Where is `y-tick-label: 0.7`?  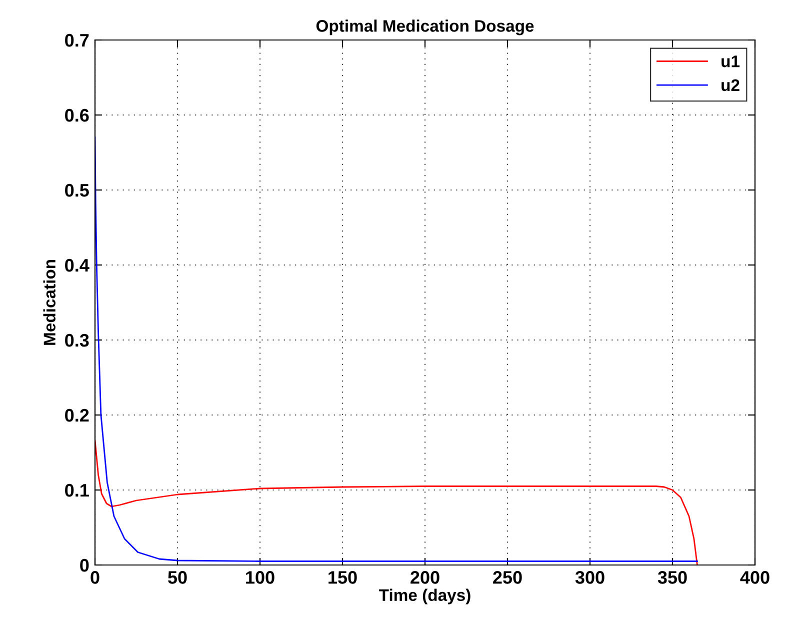 y-tick-label: 0.7 is located at coordinates (77, 40).